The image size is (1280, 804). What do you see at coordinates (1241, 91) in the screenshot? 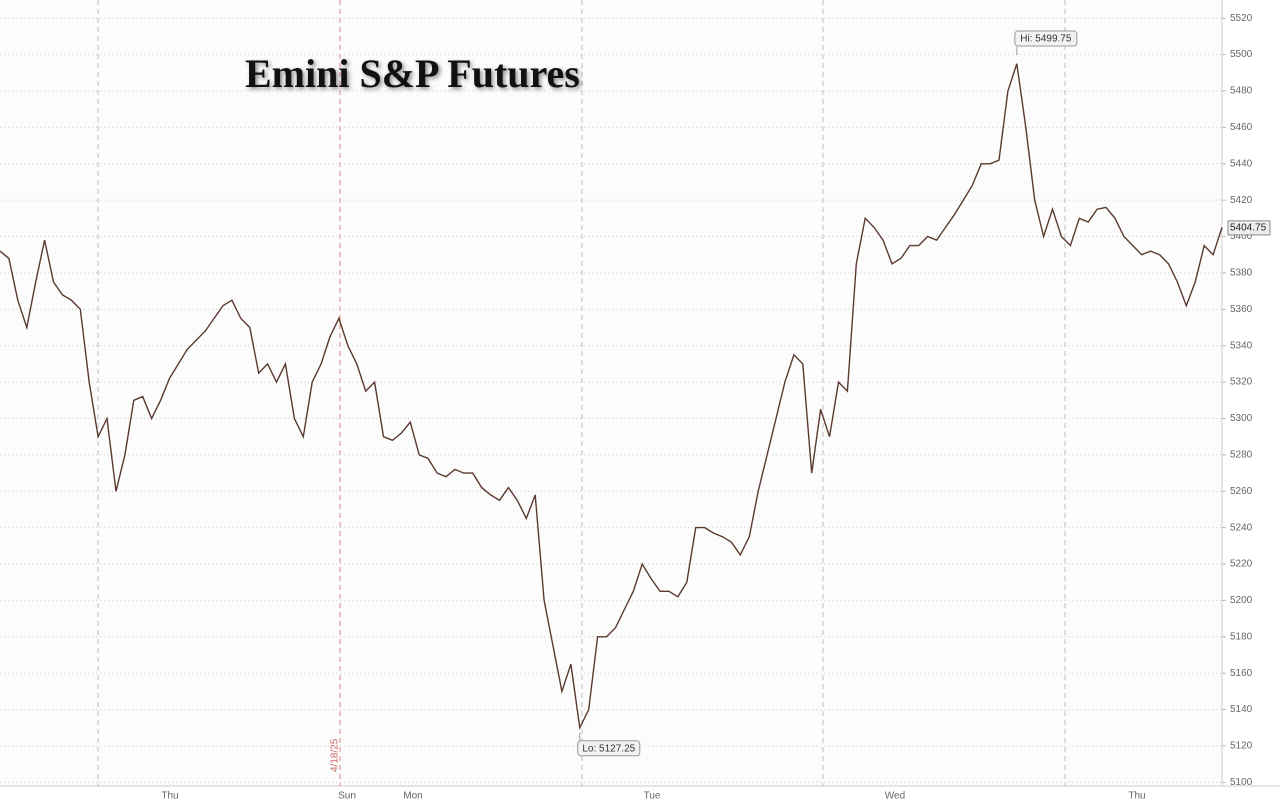
I see `y-tick-label: 5480` at bounding box center [1241, 91].